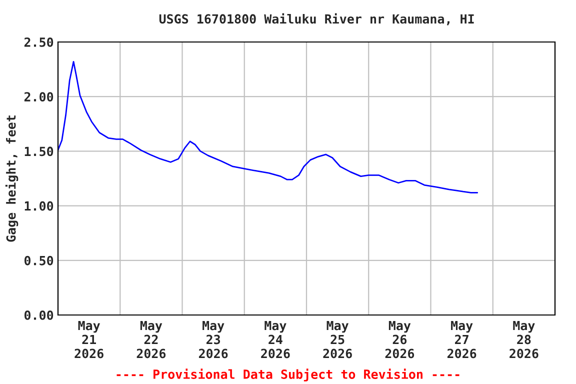 This screenshot has width=576, height=384. I want to click on x-tick-label: May 23 2026, so click(213, 339).